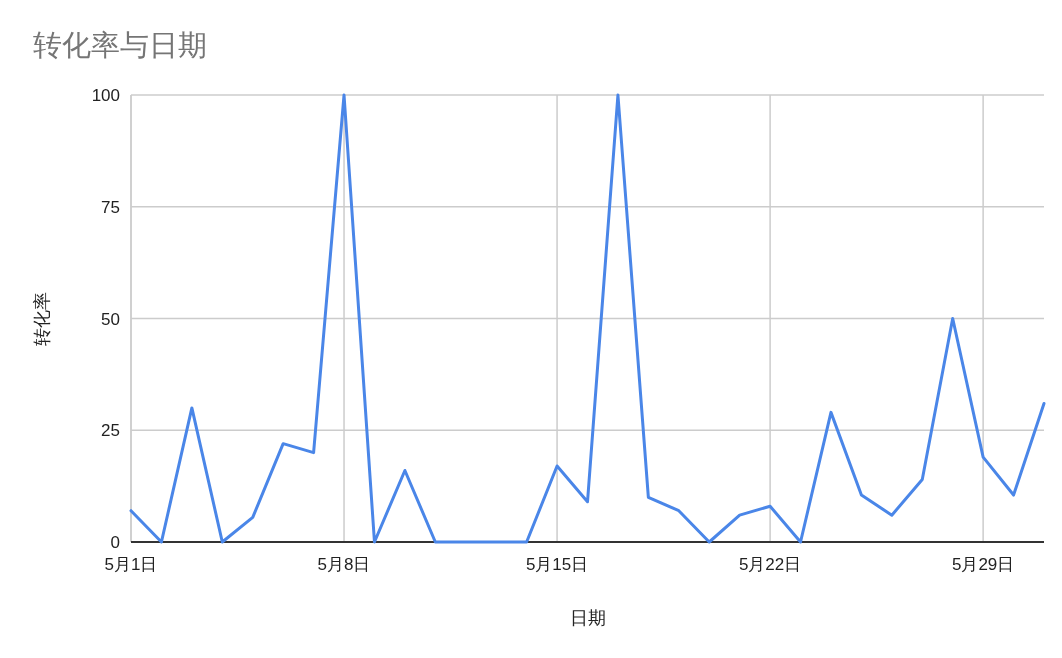  Describe the element at coordinates (110, 431) in the screenshot. I see `y-tick-label: 25` at that location.